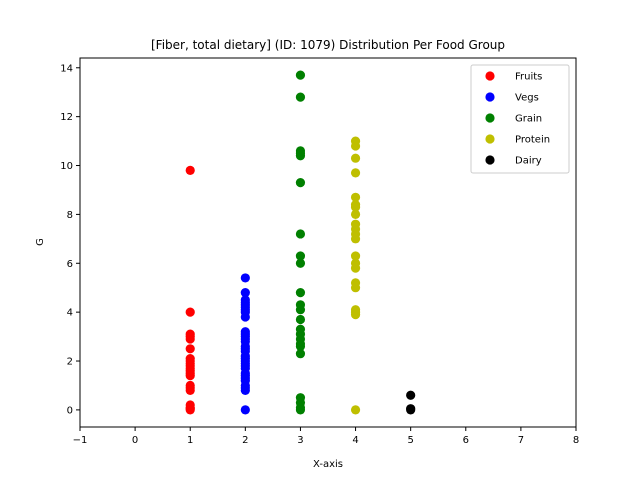 The width and height of the screenshot is (640, 484). I want to click on x-tick-label-7: 6, so click(466, 440).